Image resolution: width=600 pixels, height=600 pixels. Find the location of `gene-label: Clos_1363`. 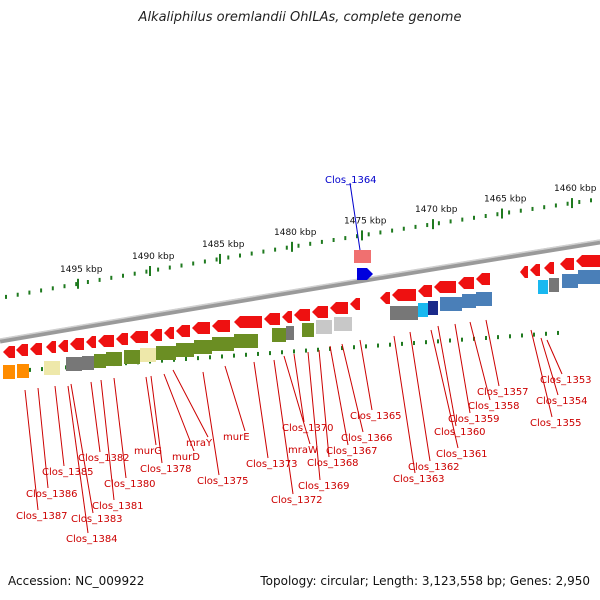

gene-label: Clos_1363 is located at coordinates (419, 479).